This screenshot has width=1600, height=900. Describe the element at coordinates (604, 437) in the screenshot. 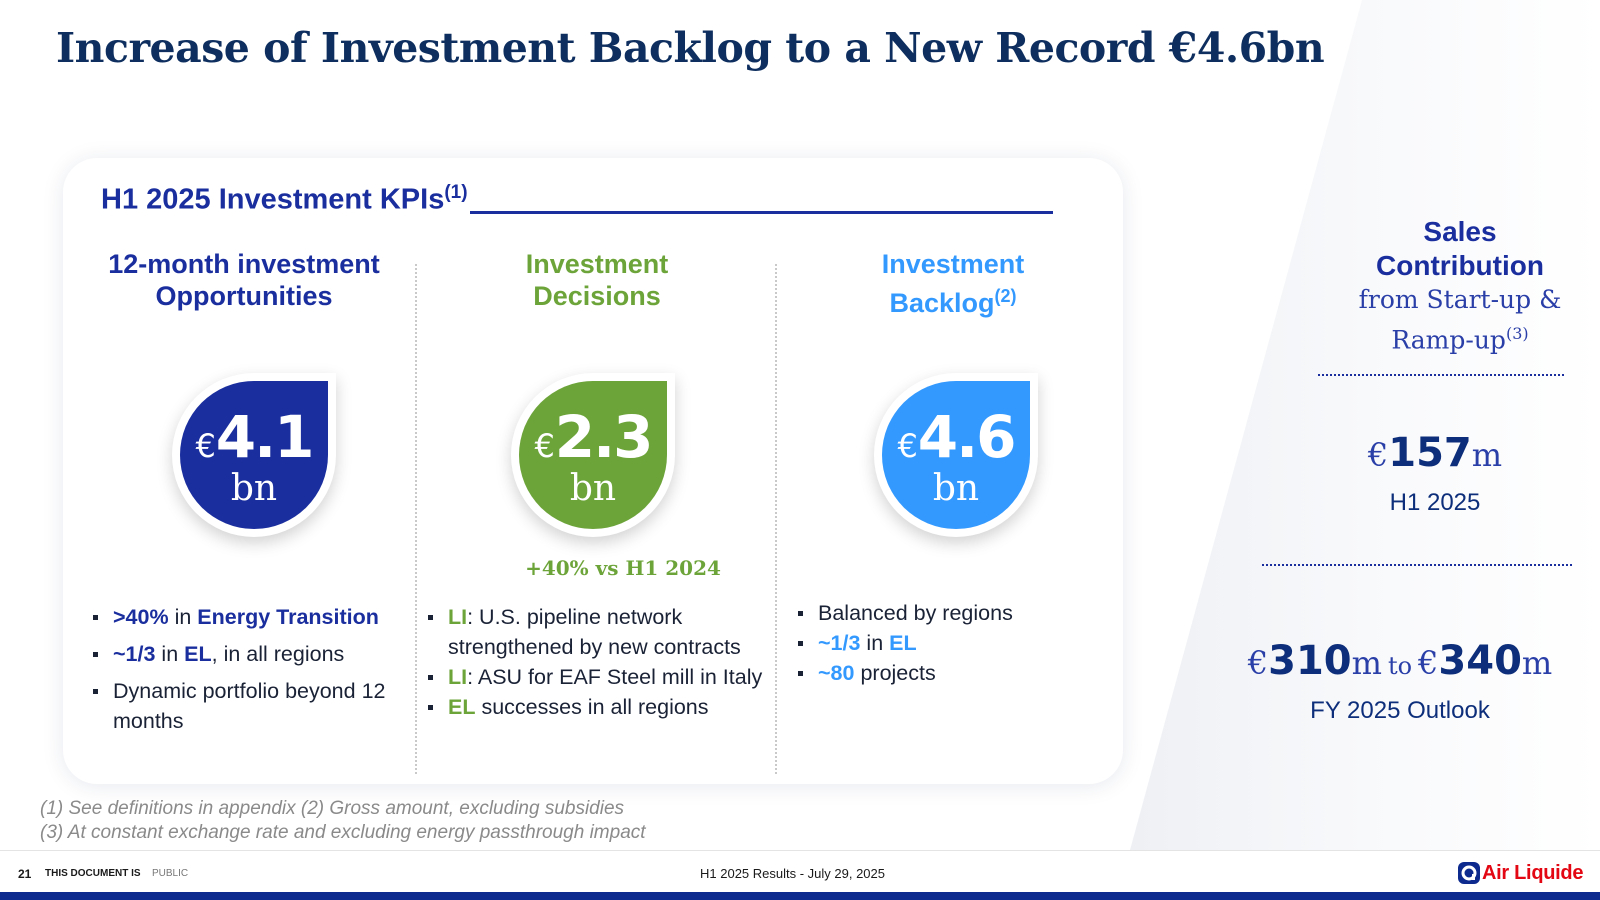

I see `decisions-amount: 2.3` at that location.